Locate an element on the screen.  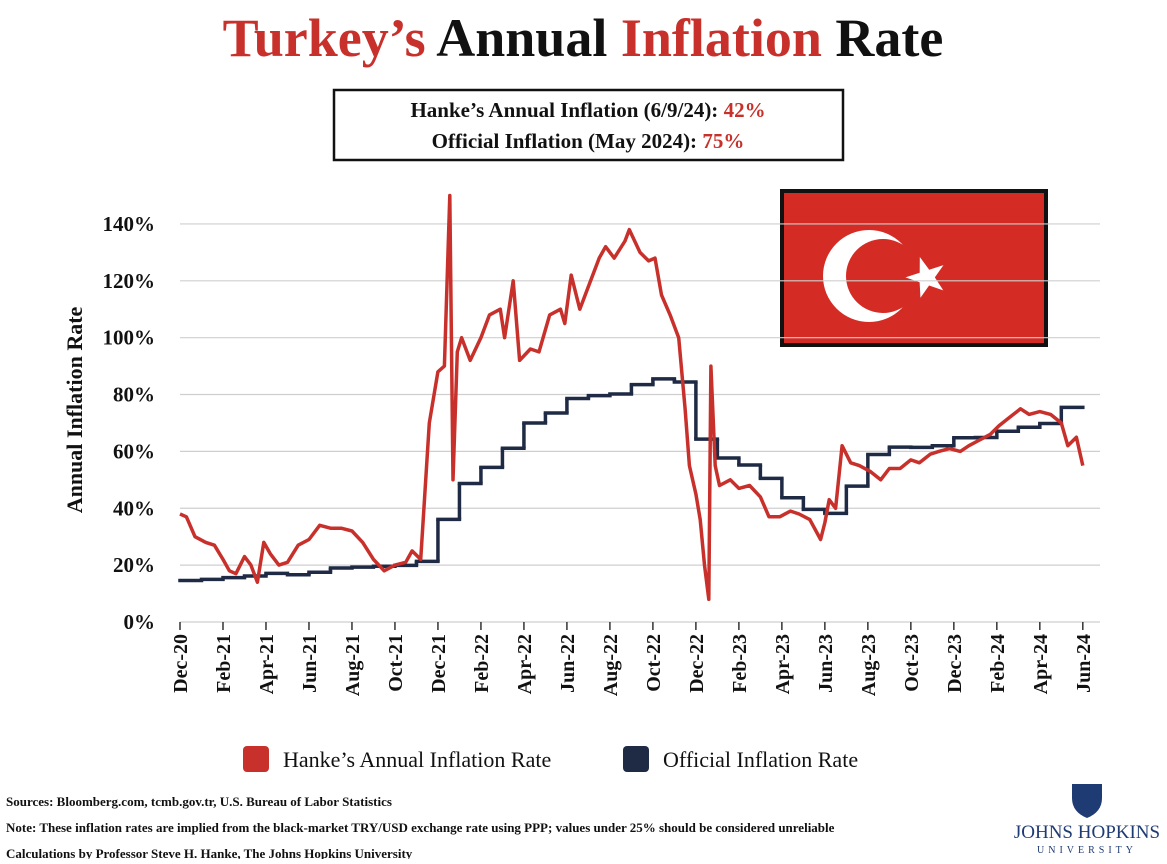
x-tick-label: Feb-23 is located at coordinates (740, 663).